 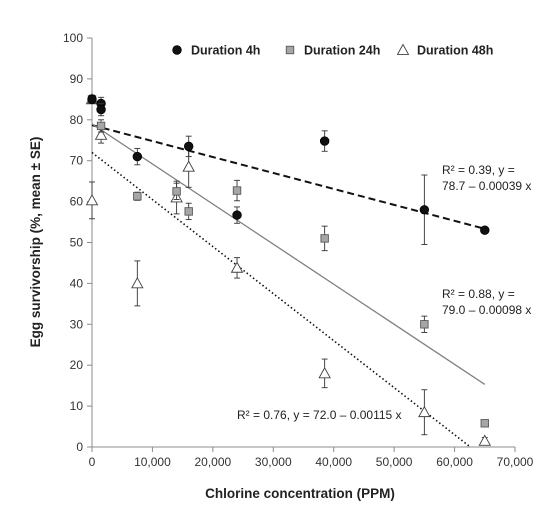 What do you see at coordinates (77, 79) in the screenshot?
I see `y-tick-label: 90` at bounding box center [77, 79].